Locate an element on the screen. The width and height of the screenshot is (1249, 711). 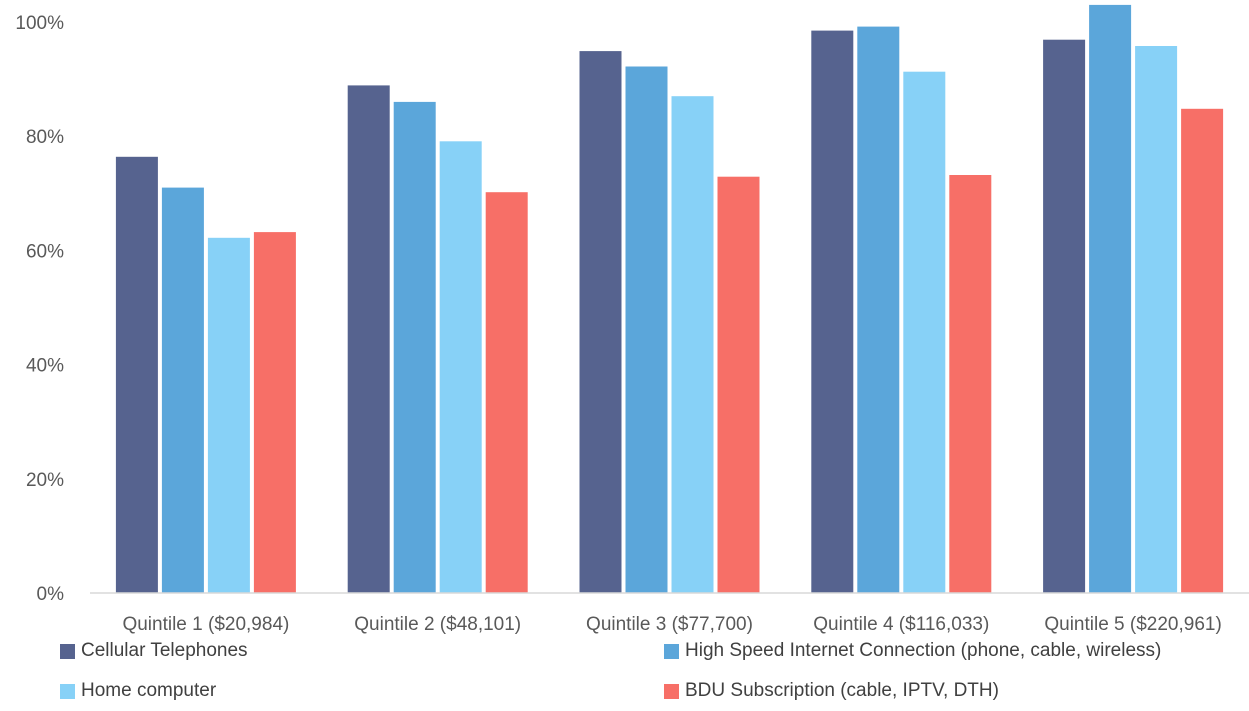
x-tick-label: Quintile 3 ($77,700) is located at coordinates (669, 624).